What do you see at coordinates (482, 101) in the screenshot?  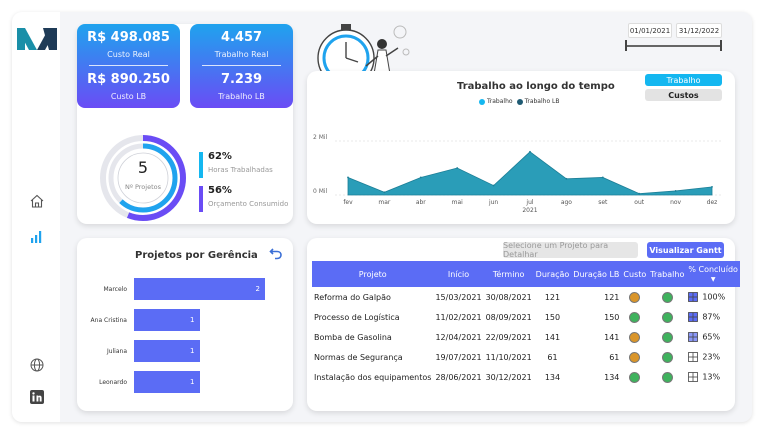 I see `legend-dot-trabalho` at bounding box center [482, 101].